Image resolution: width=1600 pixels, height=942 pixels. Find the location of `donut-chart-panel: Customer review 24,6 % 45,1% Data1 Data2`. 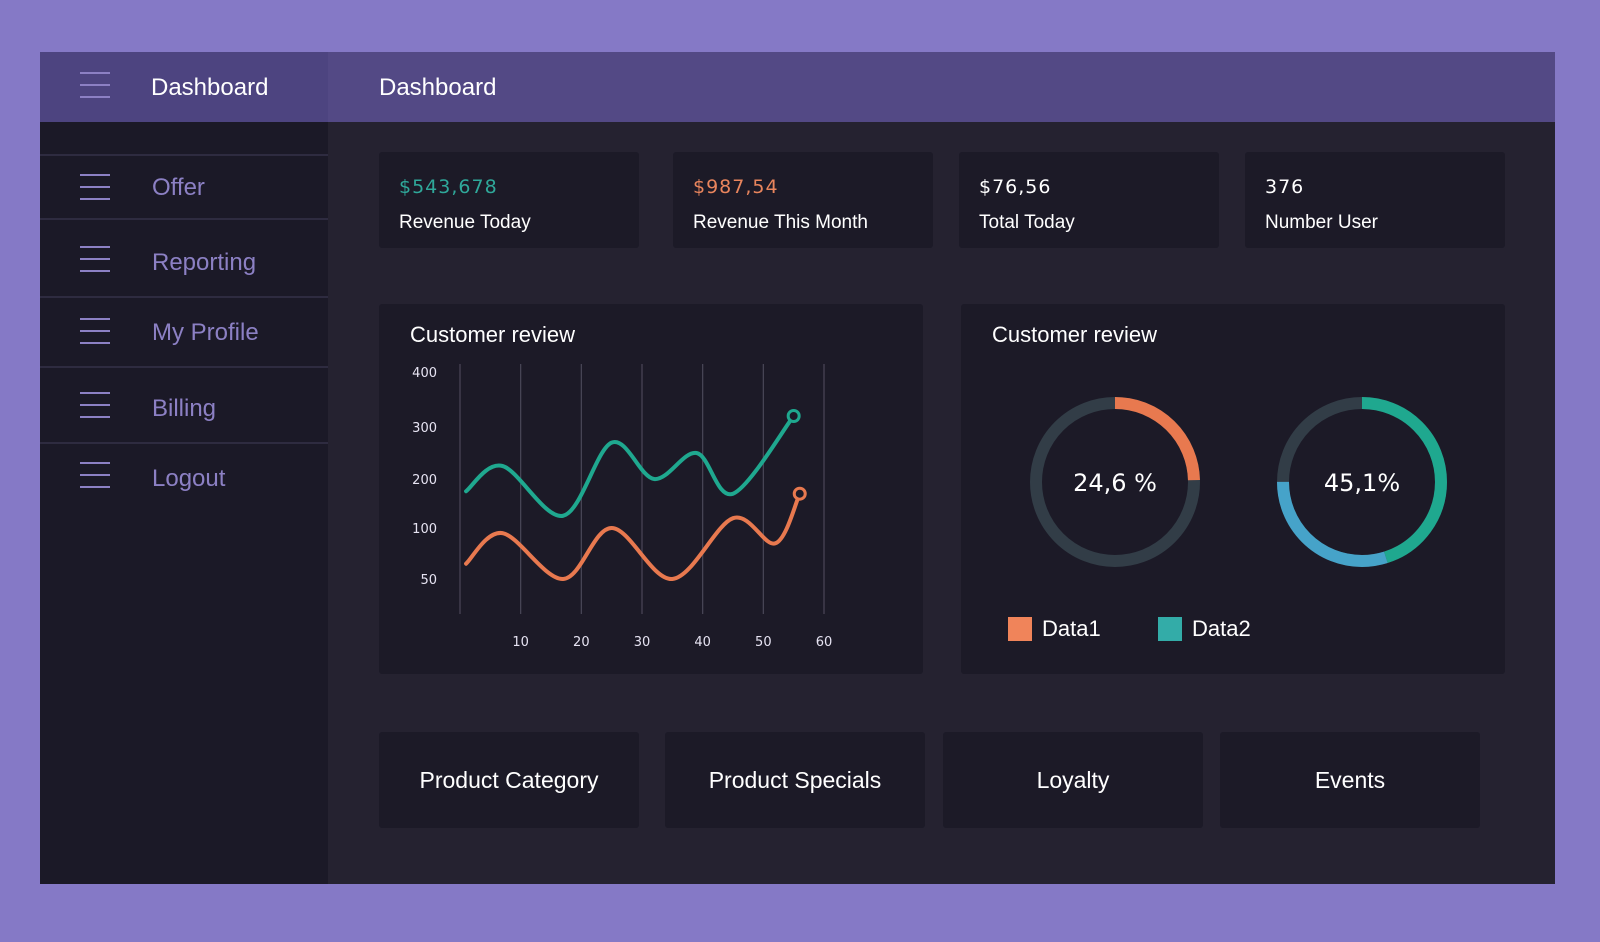

donut-chart-panel: Customer review 24,6 % 45,1% Data1 Data2 is located at coordinates (1233, 489).